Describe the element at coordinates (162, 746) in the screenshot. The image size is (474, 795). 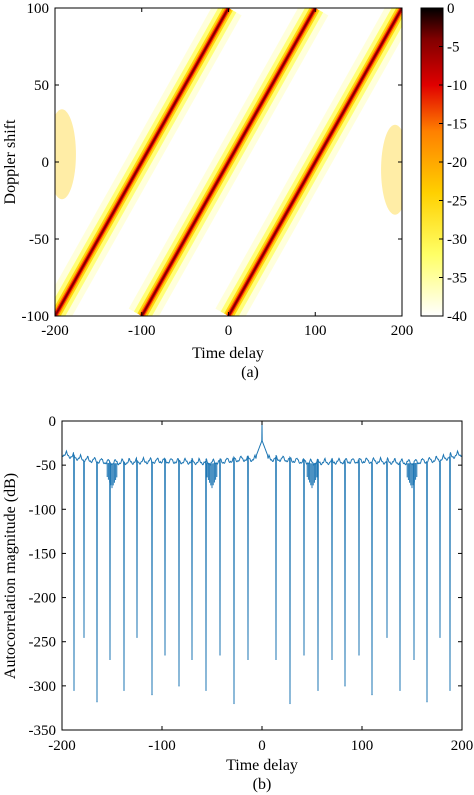
I see `x-tick-label-b: -100` at that location.